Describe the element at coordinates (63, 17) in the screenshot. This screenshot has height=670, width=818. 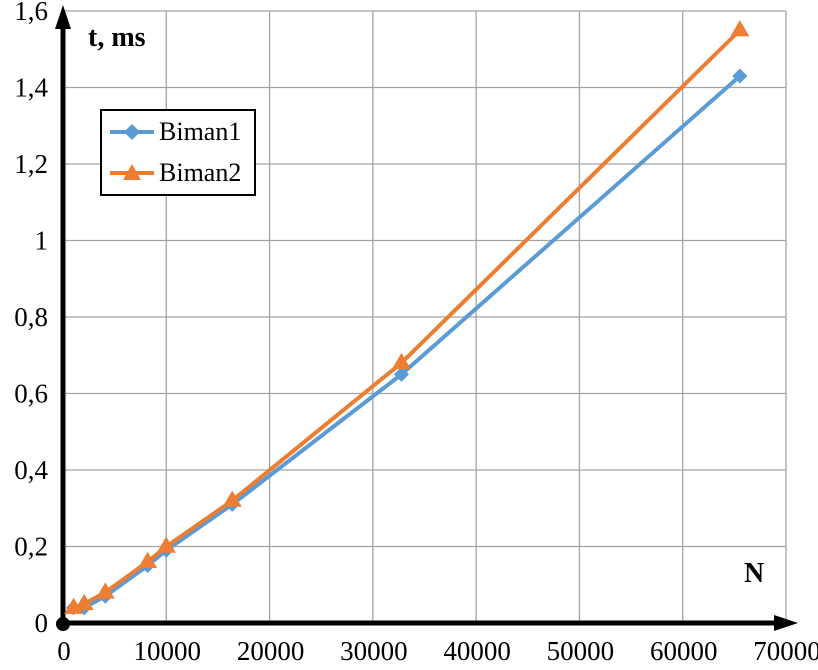
I see `y-axis-arrow` at that location.